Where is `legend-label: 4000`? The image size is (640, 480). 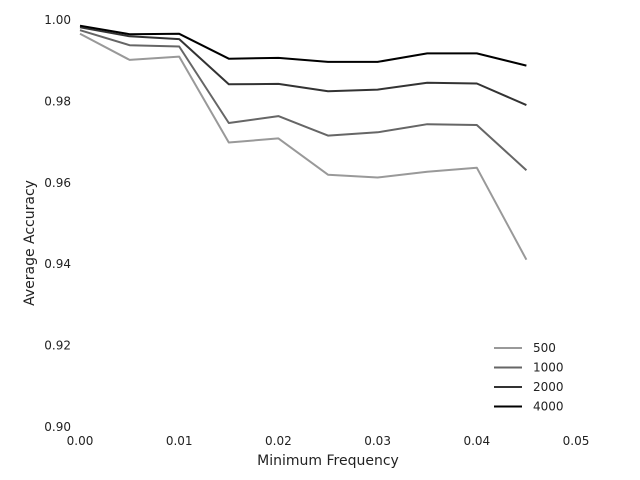 legend-label: 4000 is located at coordinates (548, 407).